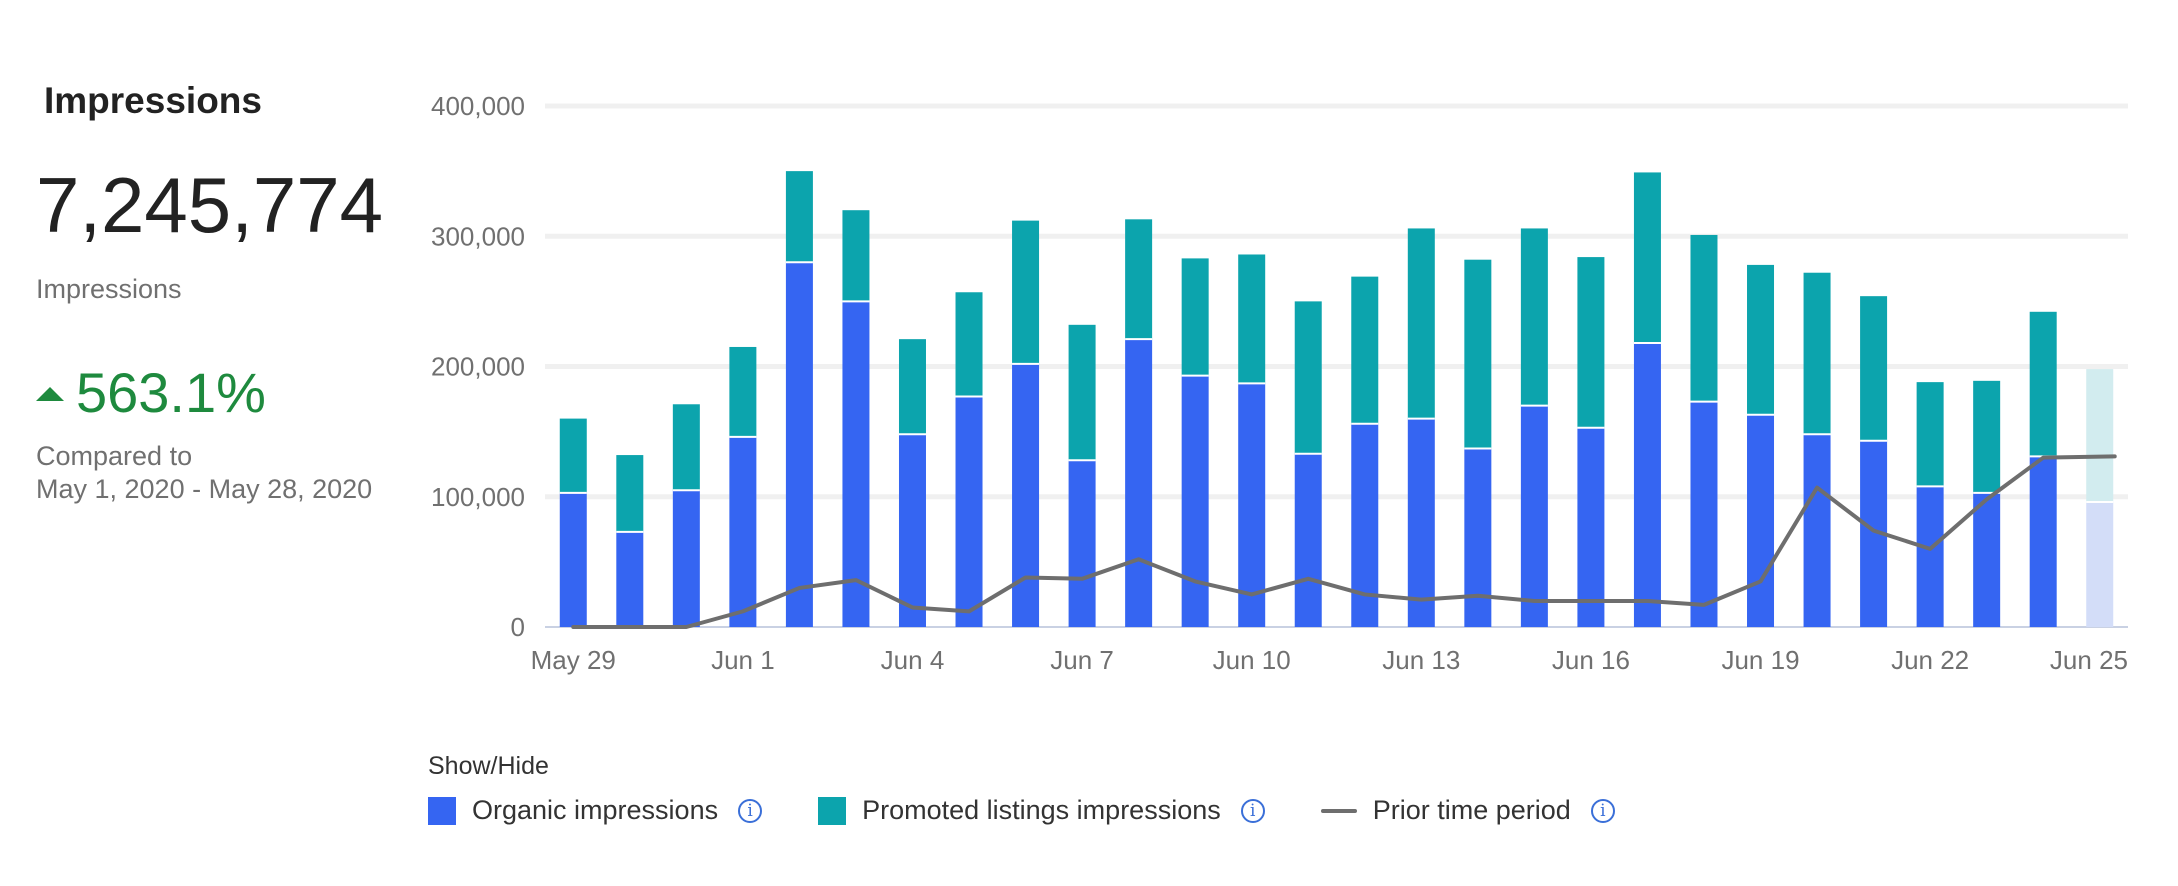  What do you see at coordinates (913, 660) in the screenshot?
I see `x-tick-label: Jun 4` at bounding box center [913, 660].